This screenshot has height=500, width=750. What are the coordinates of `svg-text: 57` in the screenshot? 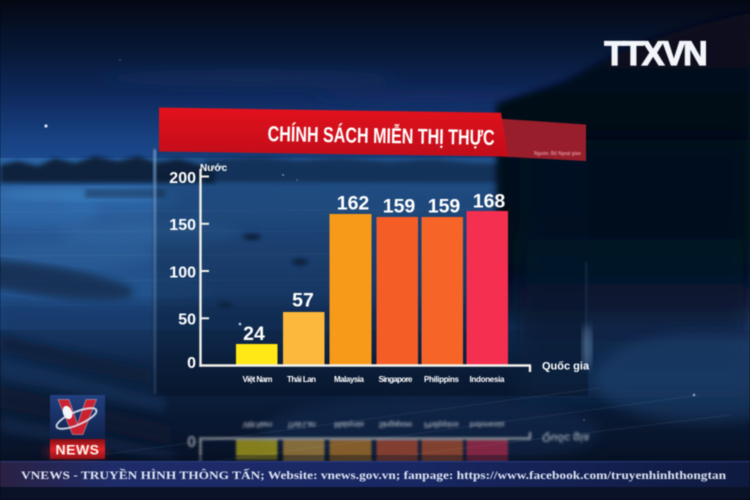 It's located at (303, 301).